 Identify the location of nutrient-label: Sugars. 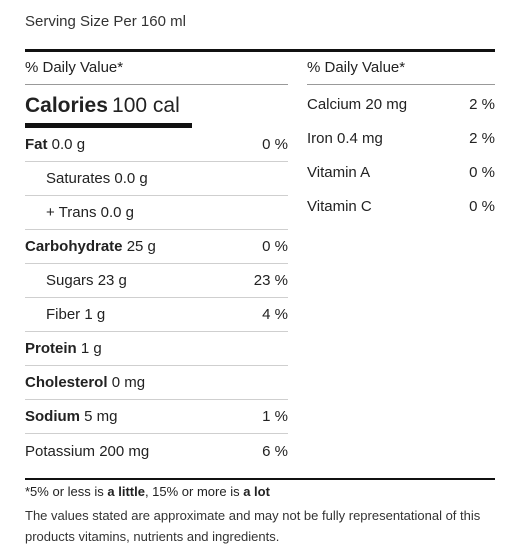
(70, 280).